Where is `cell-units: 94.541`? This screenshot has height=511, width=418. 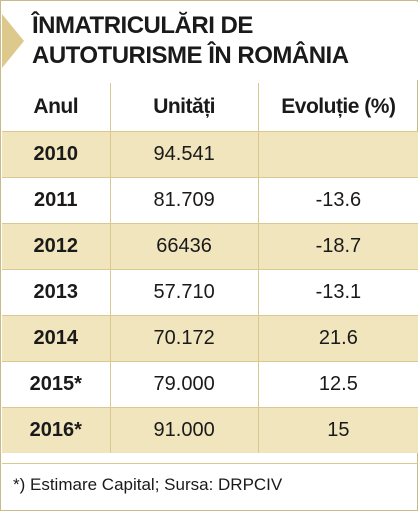 cell-units: 94.541 is located at coordinates (184, 154).